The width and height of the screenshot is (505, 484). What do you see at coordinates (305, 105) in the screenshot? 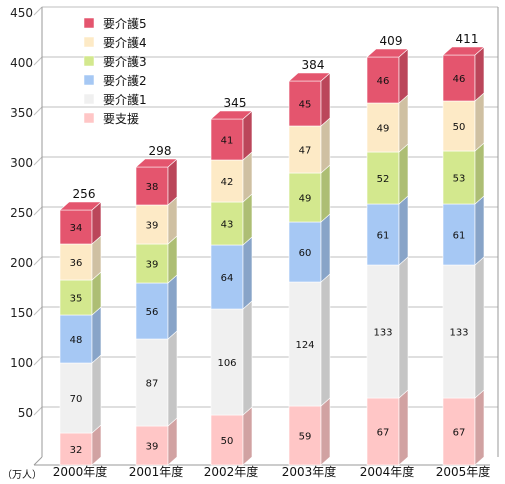
I see `segment-value-label: 45` at bounding box center [305, 105].